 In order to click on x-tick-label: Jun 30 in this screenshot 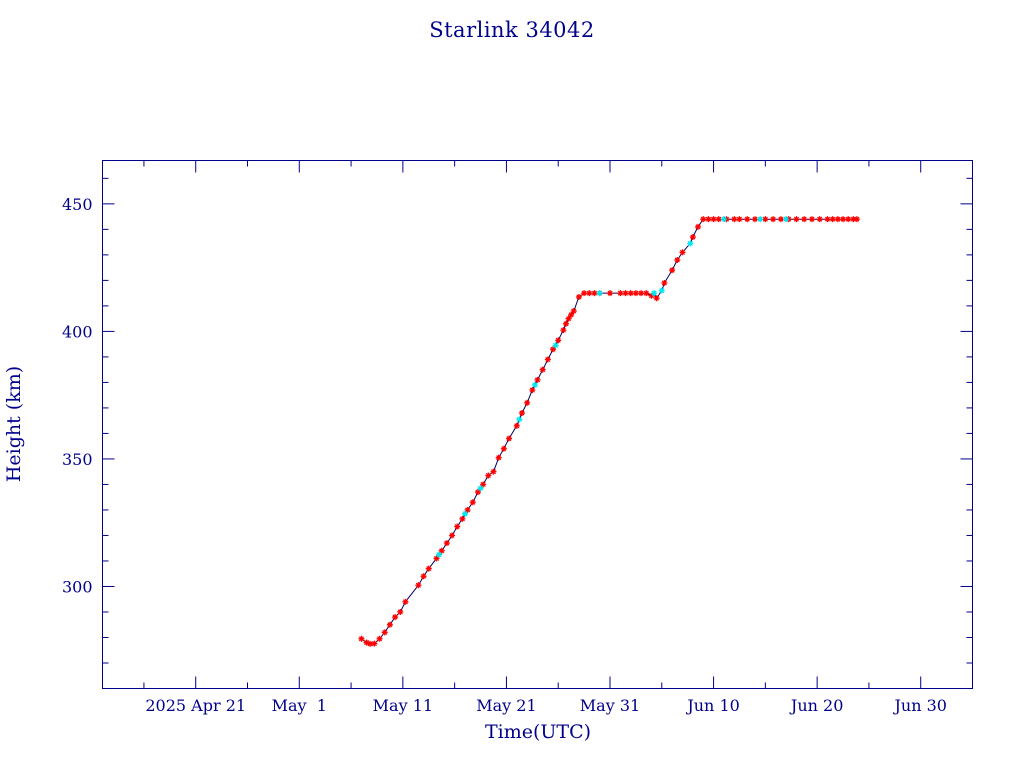, I will do `click(919, 705)`.